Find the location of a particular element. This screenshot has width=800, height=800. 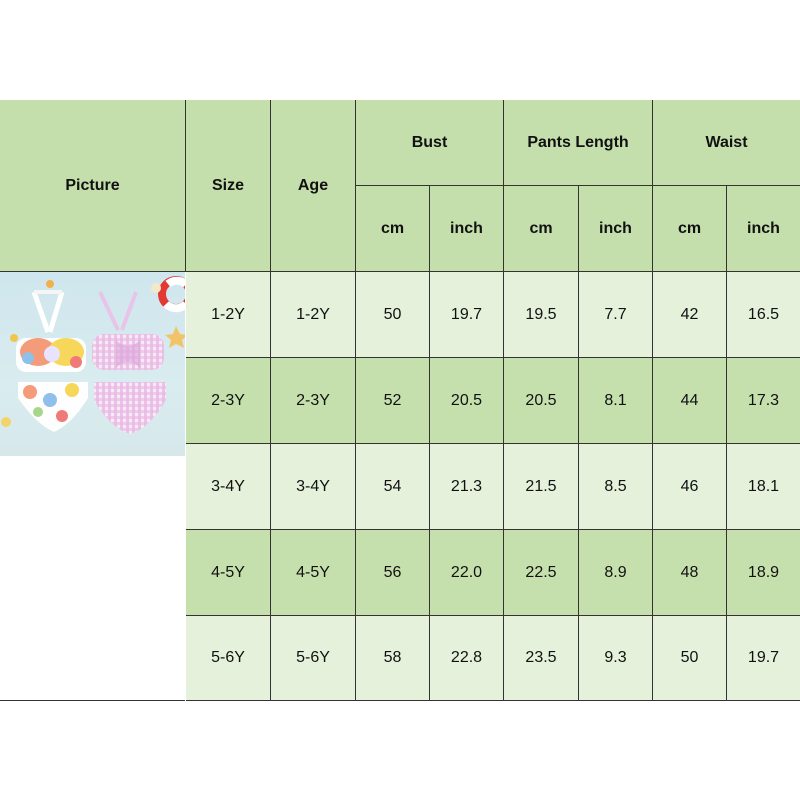

cell-bust-in: 21.3 is located at coordinates (467, 487).